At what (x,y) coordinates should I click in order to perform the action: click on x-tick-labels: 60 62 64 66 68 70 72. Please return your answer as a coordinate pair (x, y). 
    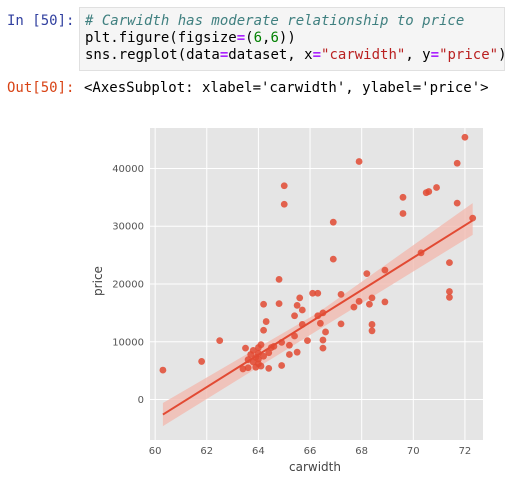
    Looking at the image, I should click on (310, 451).